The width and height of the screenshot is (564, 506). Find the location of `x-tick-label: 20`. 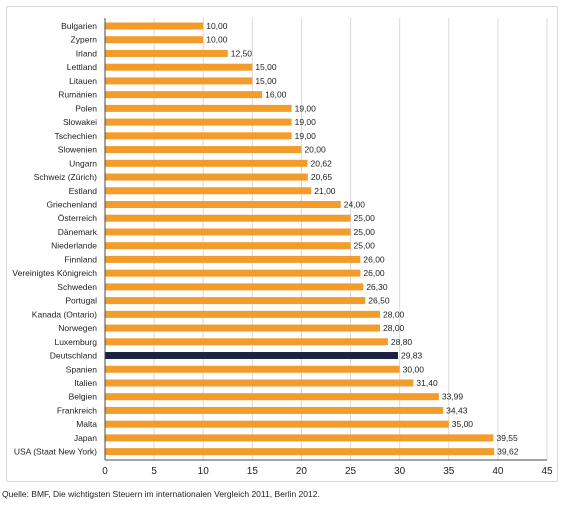

x-tick-label: 20 is located at coordinates (302, 471).